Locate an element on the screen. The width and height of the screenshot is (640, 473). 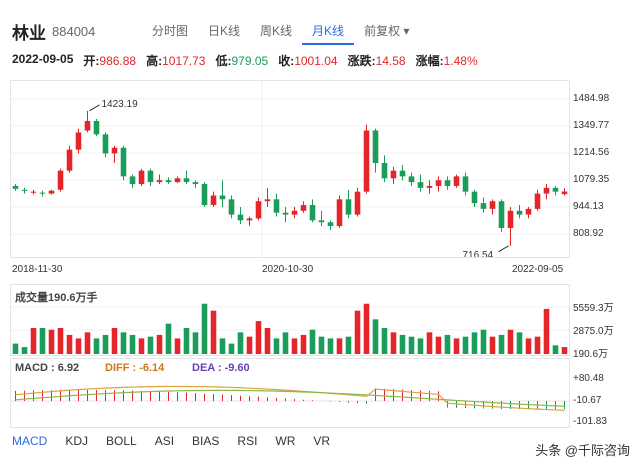
volume-tick: 190.6万 is located at coordinates (591, 354).